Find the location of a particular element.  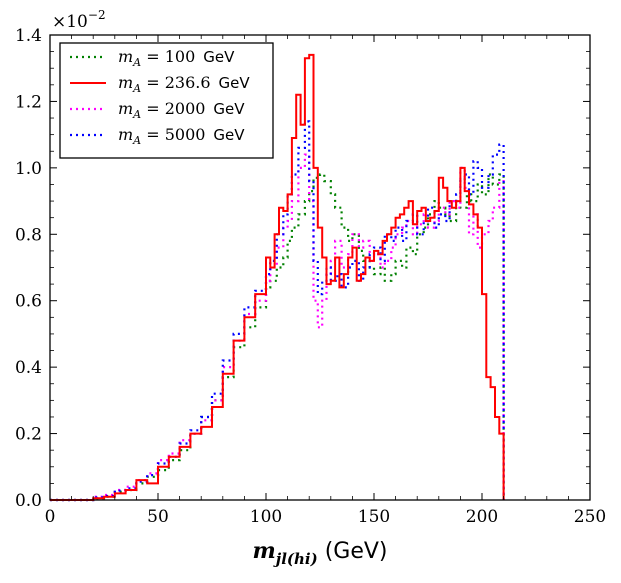

y-tick-label: 0.2 is located at coordinates (28, 435).